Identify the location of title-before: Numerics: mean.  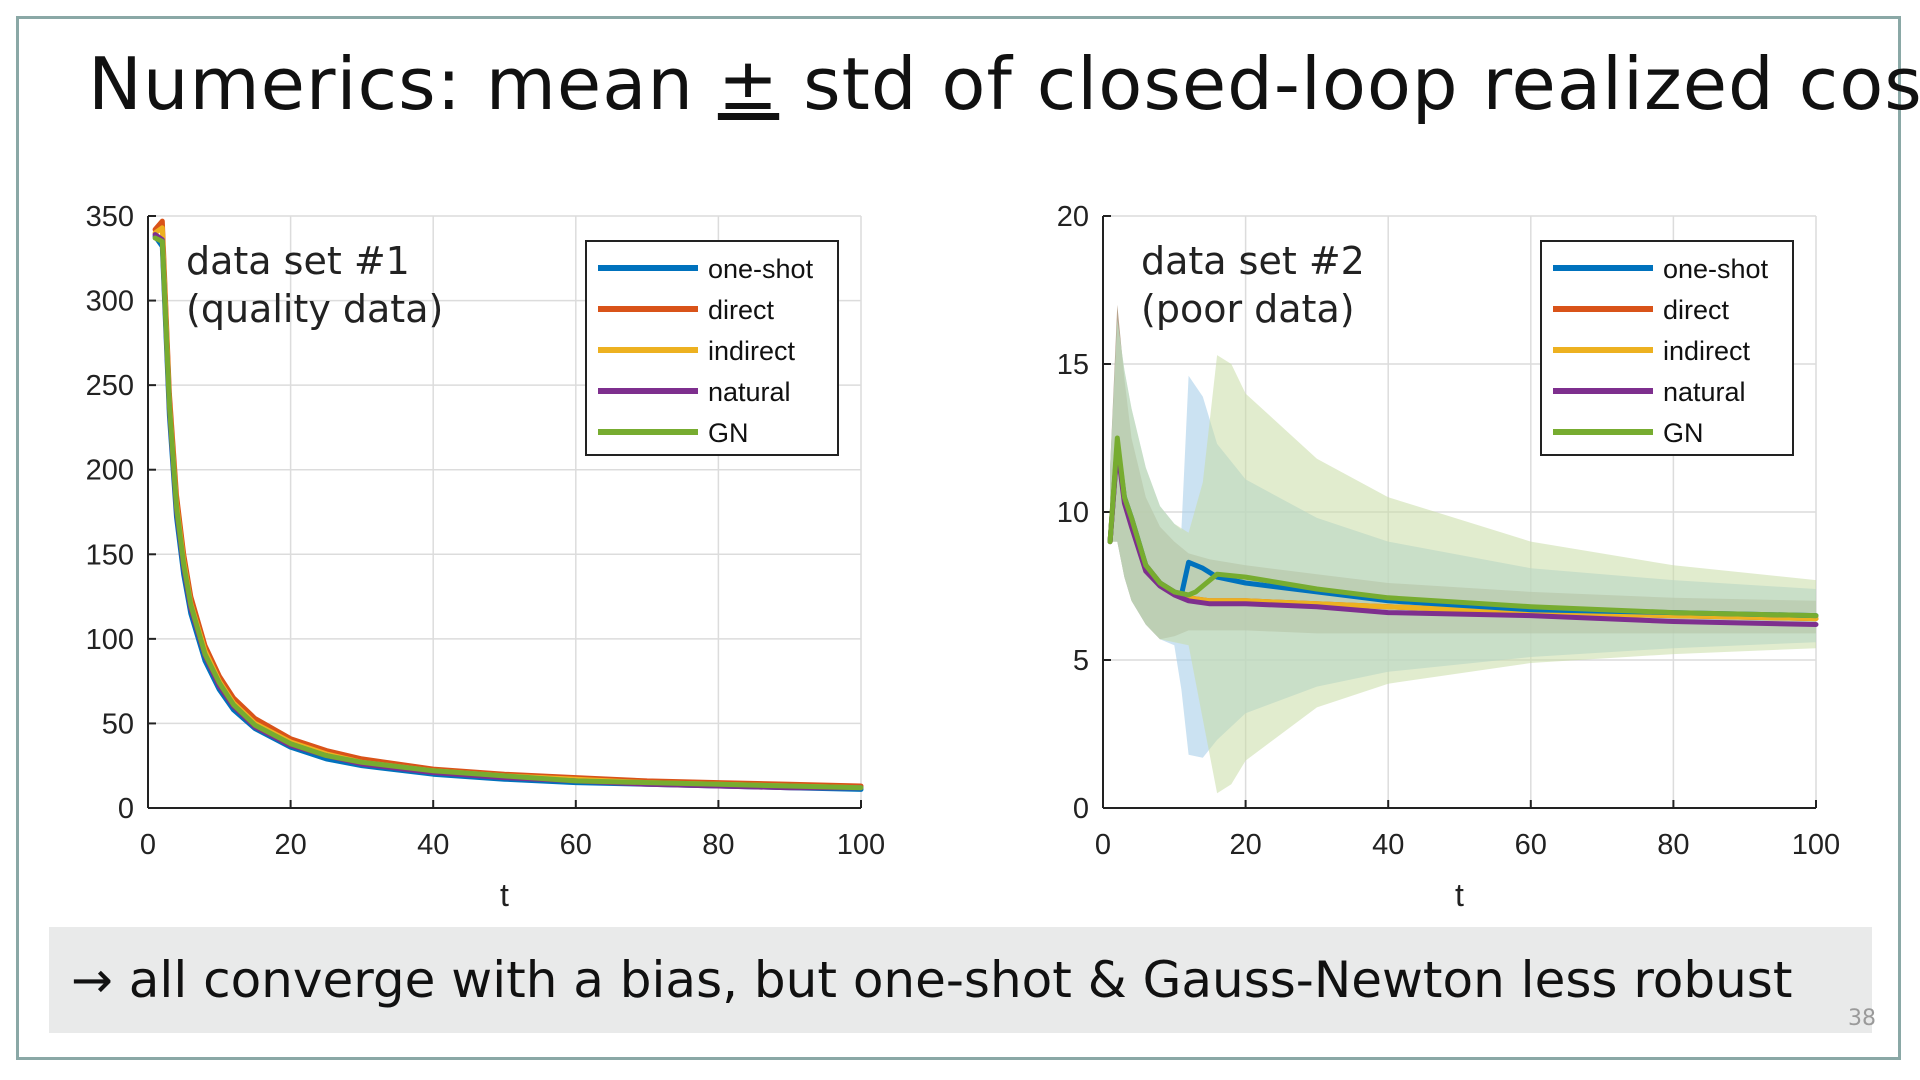
(403, 84).